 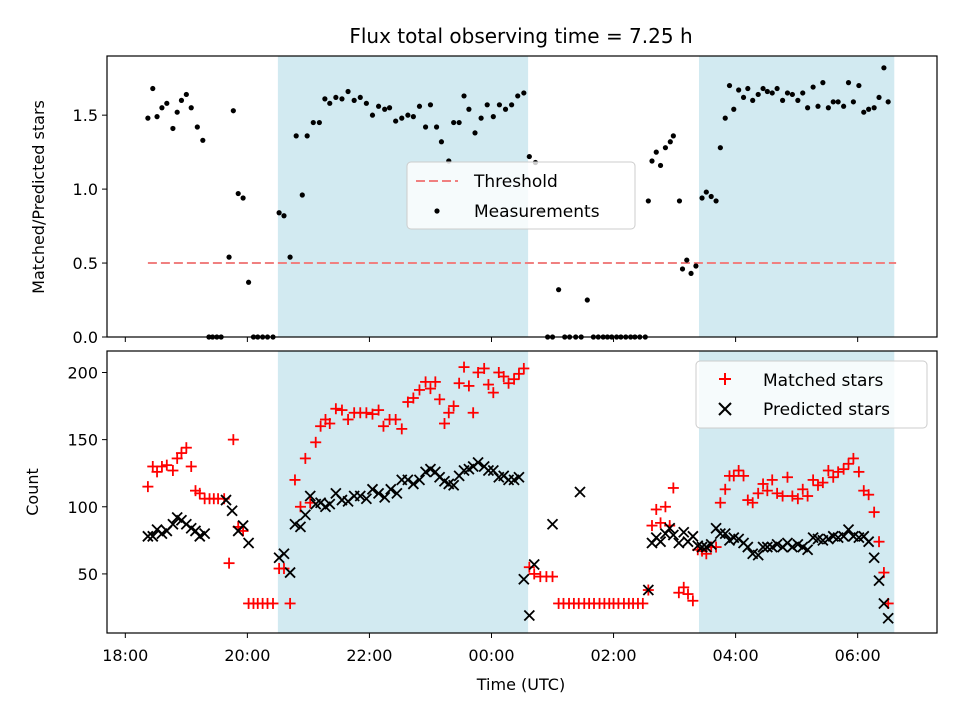 I want to click on legend-predicted-swatch, so click(x=725, y=409).